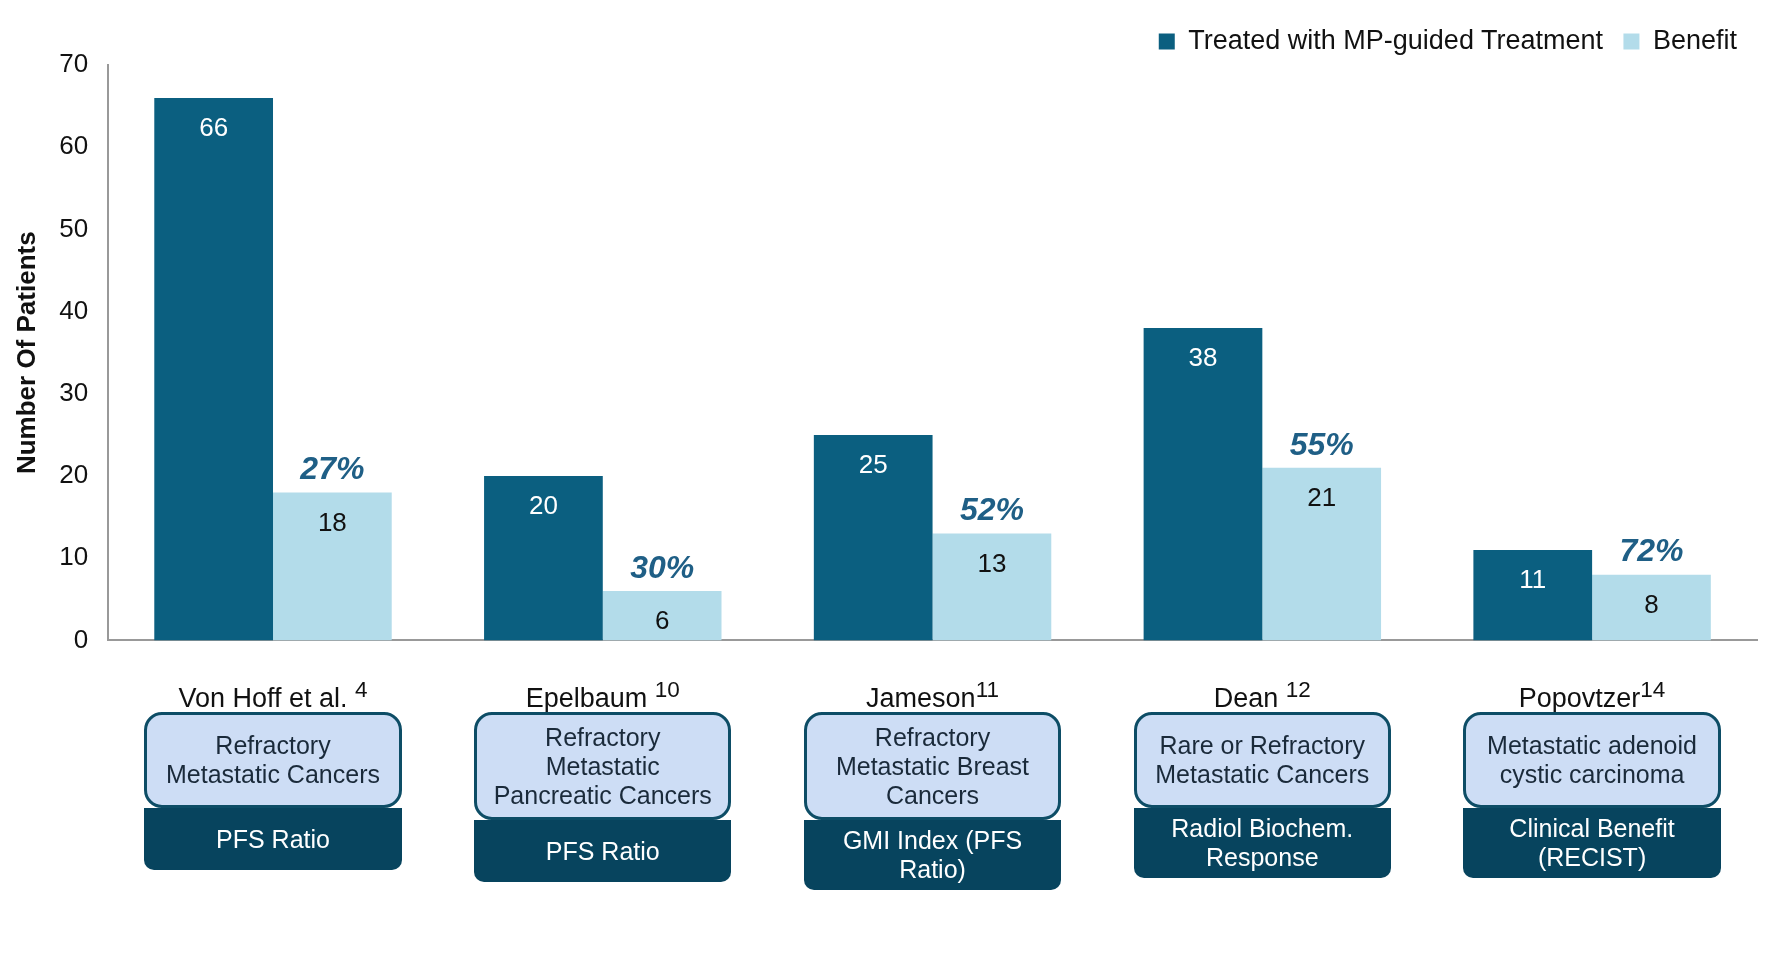 Image resolution: width=1775 pixels, height=971 pixels. I want to click on data-label: 11, so click(1533, 579).